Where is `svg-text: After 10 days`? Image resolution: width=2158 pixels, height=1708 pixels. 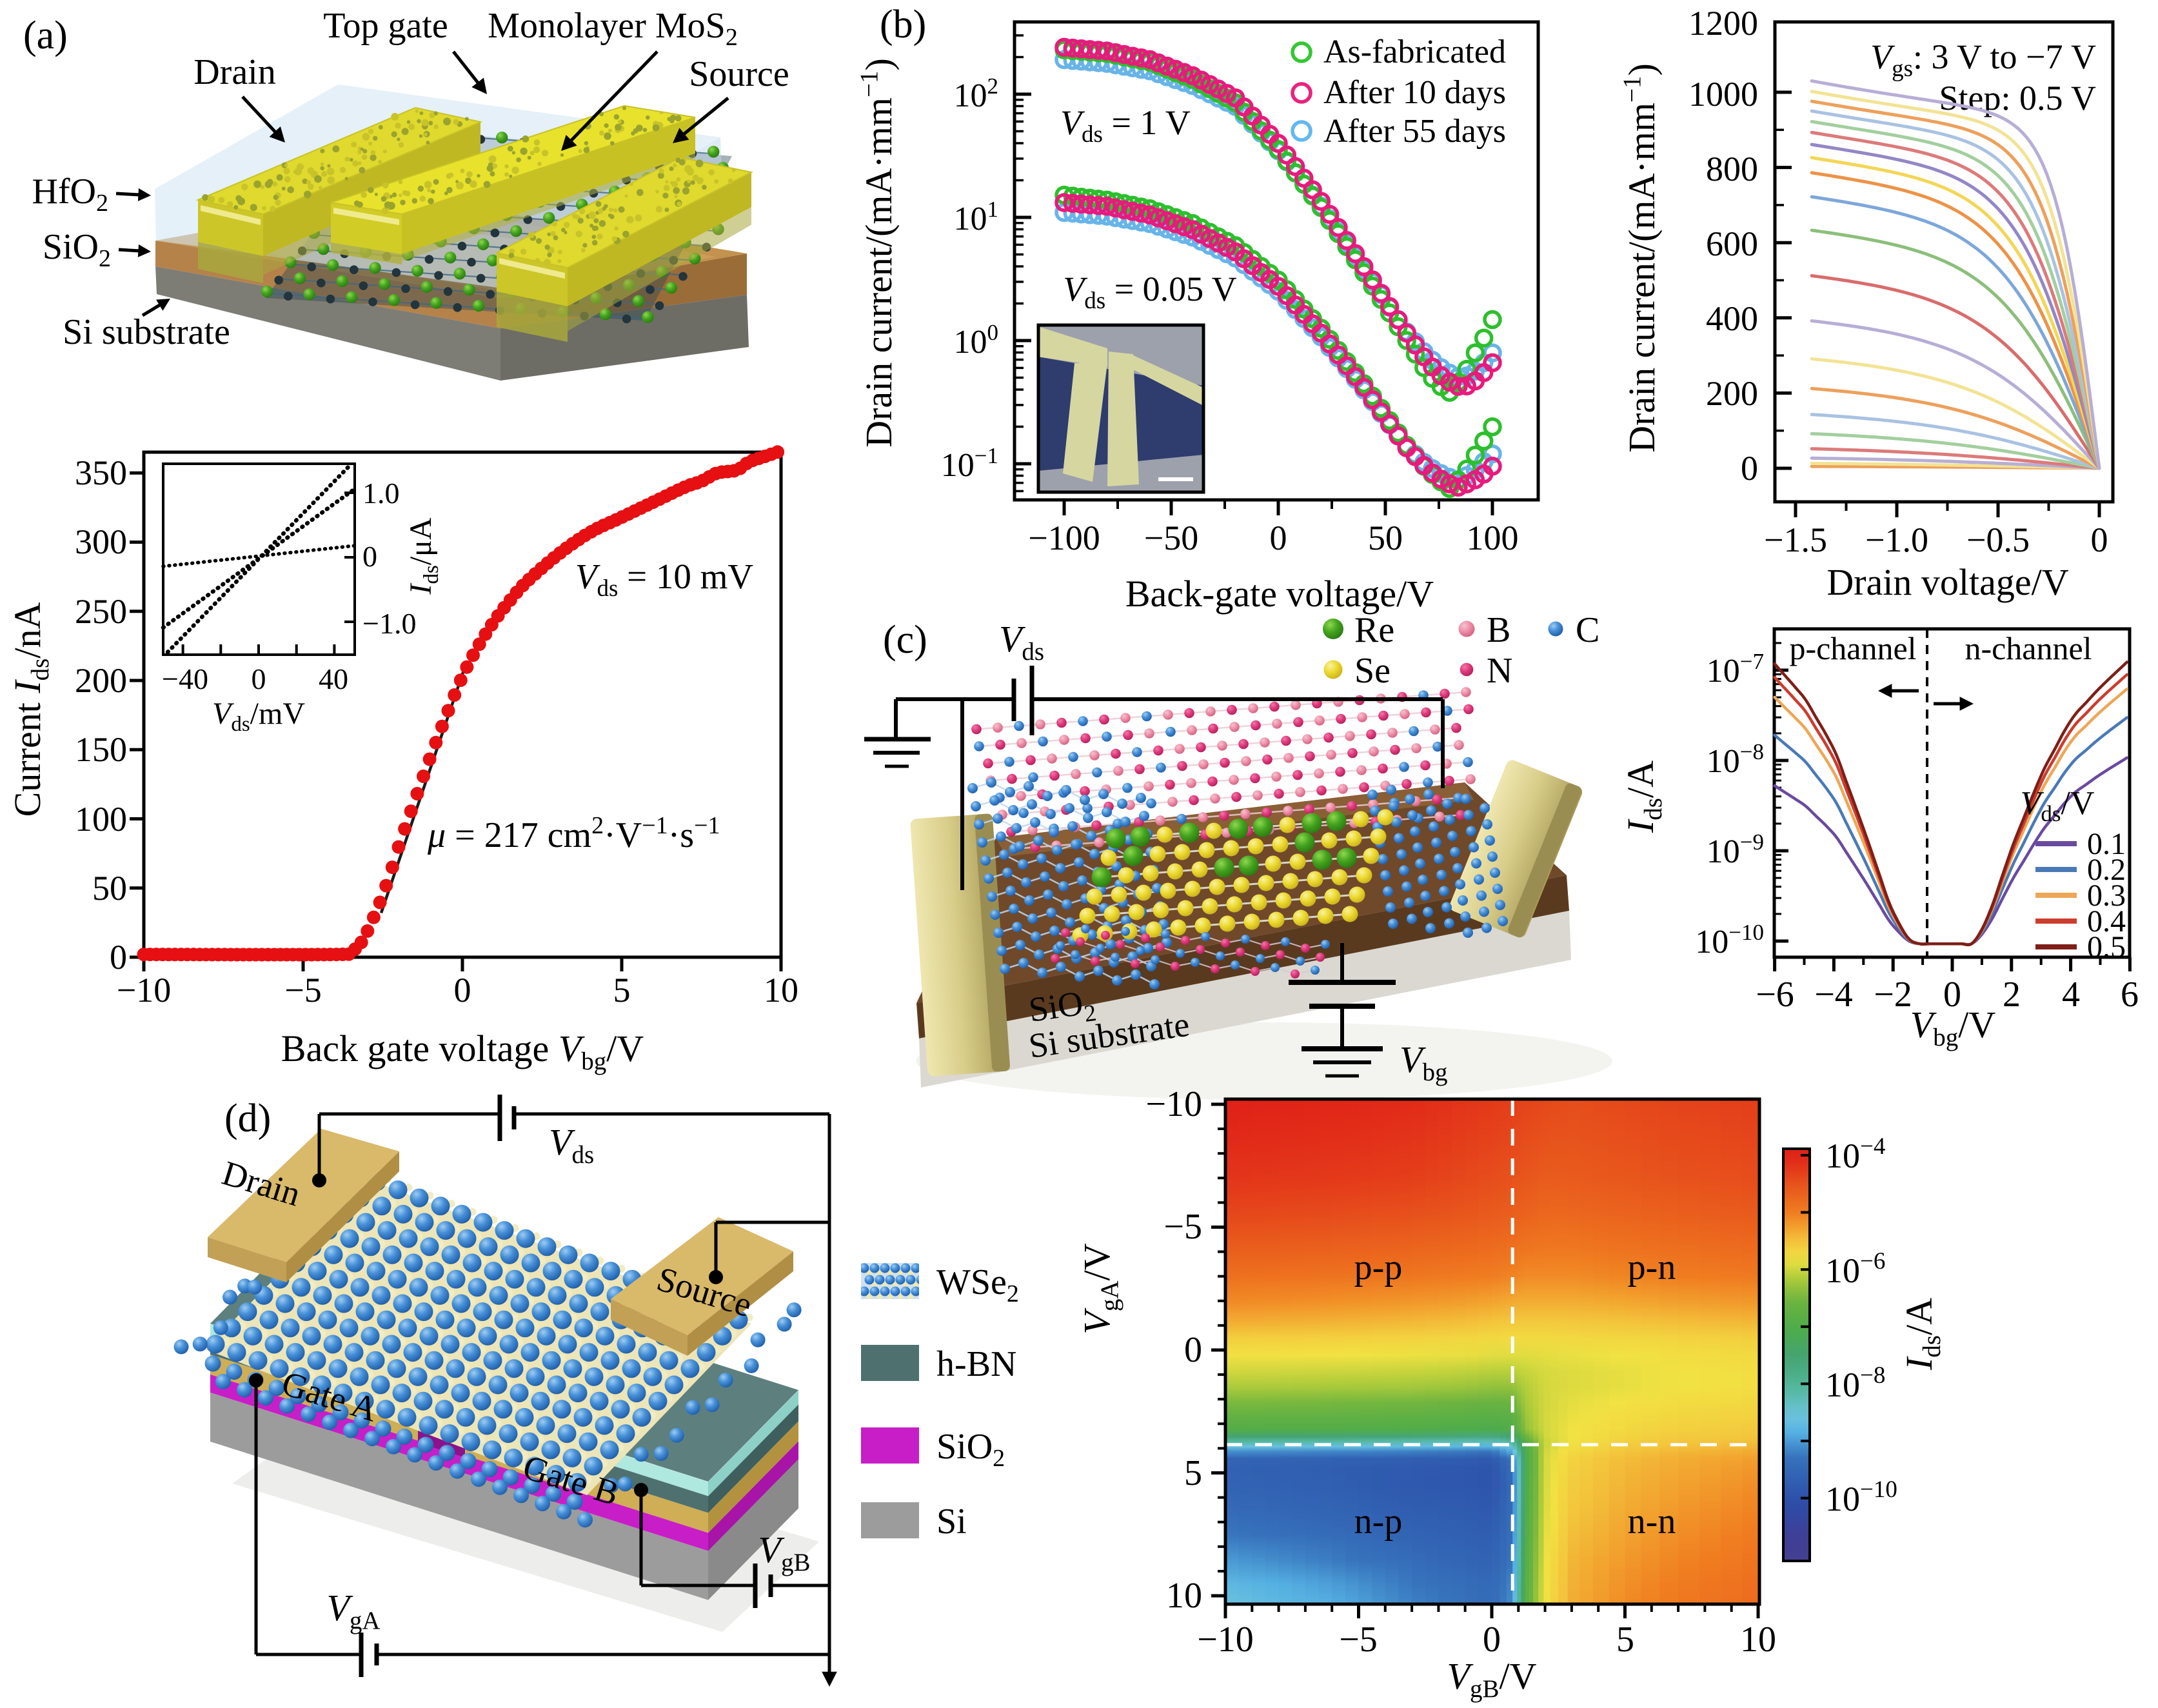
svg-text: After 10 days is located at coordinates (1414, 92).